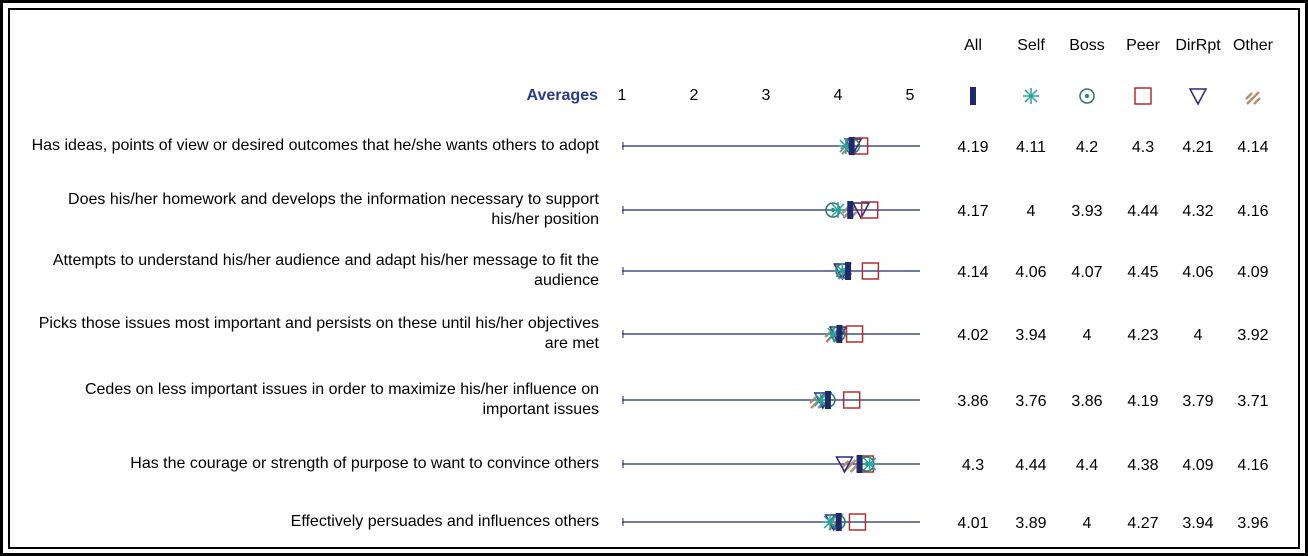 This screenshot has height=556, width=1308. I want to click on column-header: Self, so click(1031, 45).